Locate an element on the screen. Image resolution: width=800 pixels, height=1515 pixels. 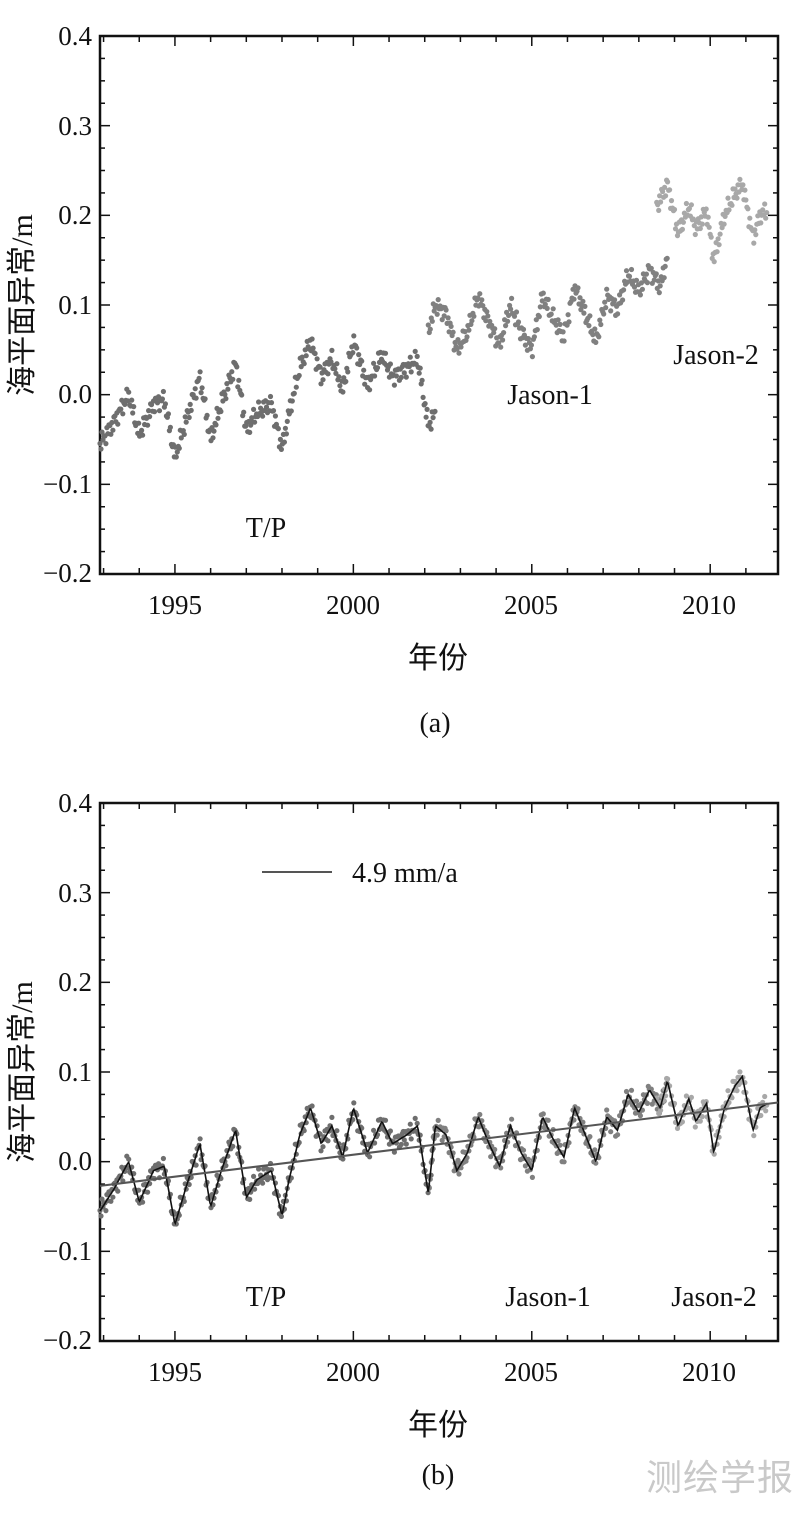
label-tp-b: T/P is located at coordinates (266, 1297).